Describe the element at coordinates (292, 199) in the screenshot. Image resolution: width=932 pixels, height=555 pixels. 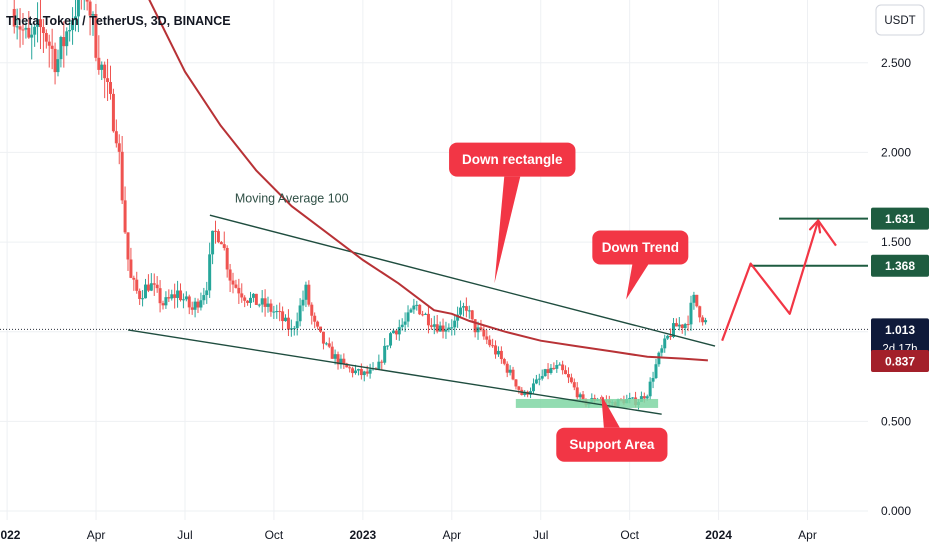
I see `annotation-label-0: Moving Average 100` at that location.